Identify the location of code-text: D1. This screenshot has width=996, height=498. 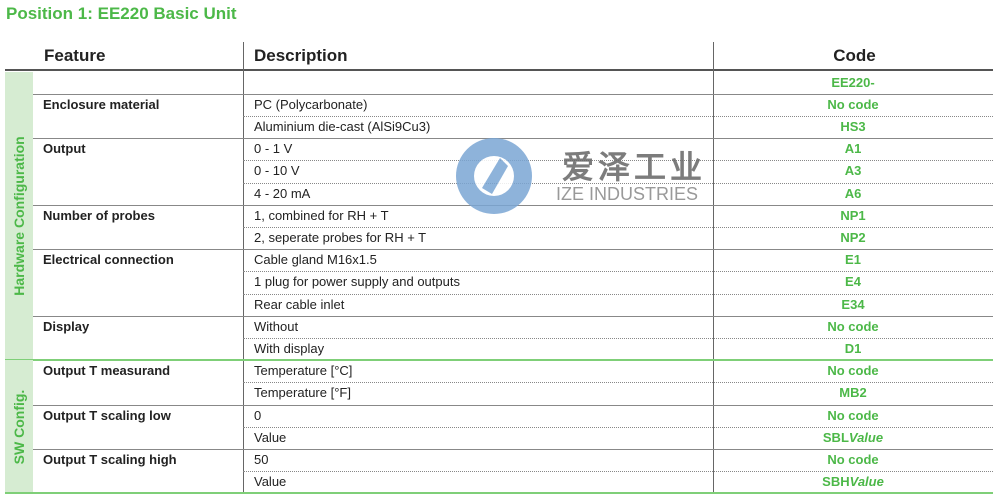
(853, 348).